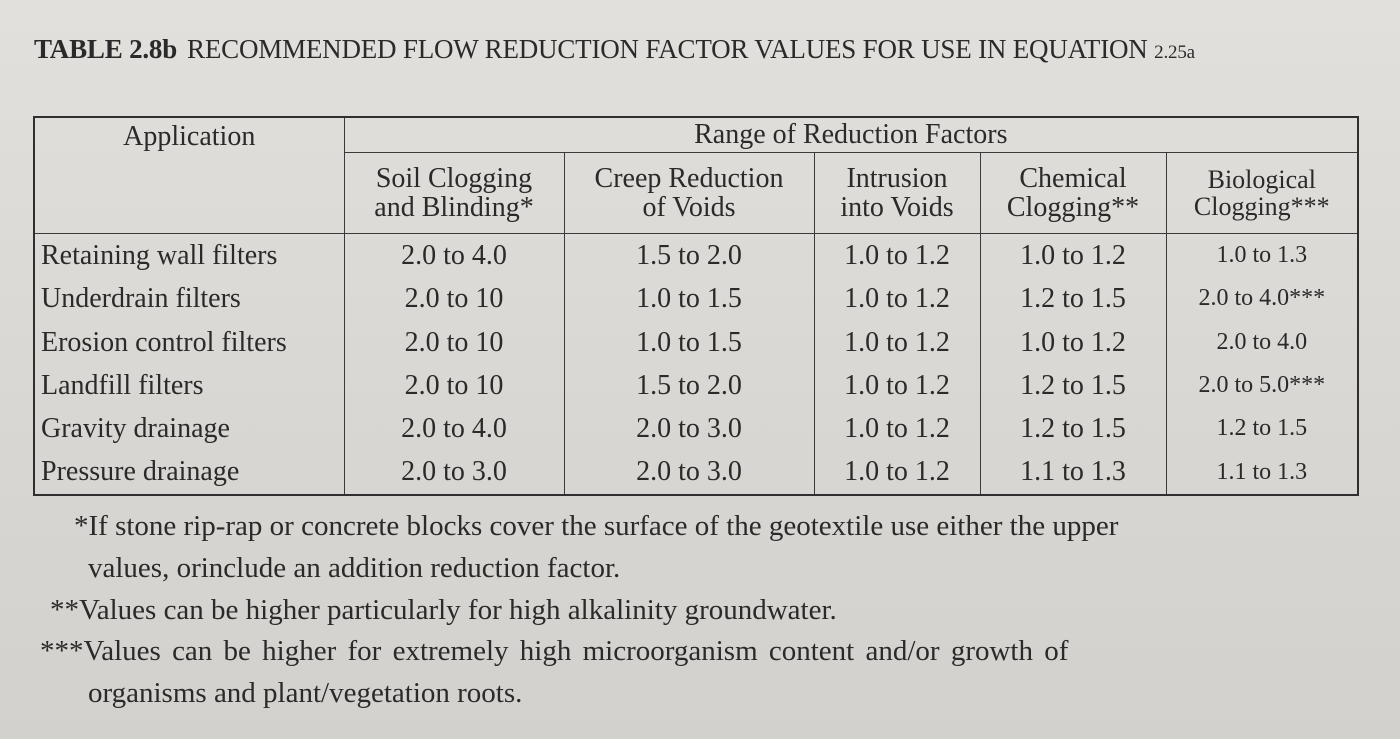 This screenshot has height=739, width=1400. I want to click on column-header: Chemical Clogging**, so click(1073, 193).